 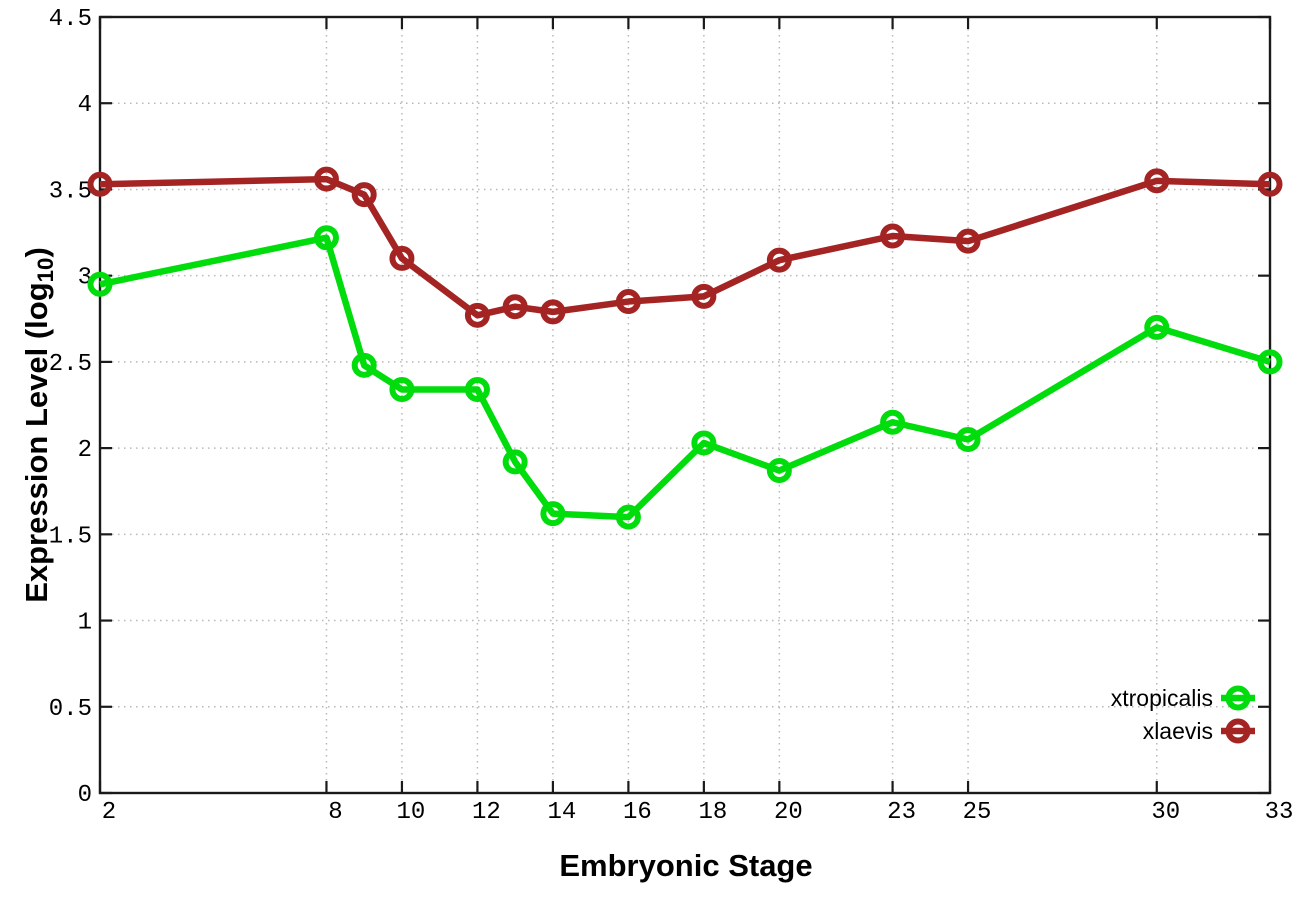 I want to click on x-tick-label: 2, so click(x=109, y=812).